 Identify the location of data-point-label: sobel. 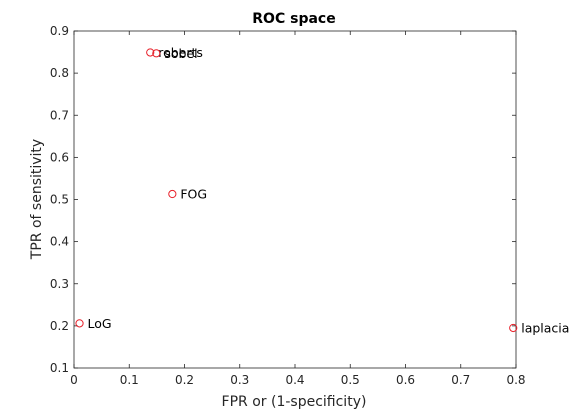
(180, 53).